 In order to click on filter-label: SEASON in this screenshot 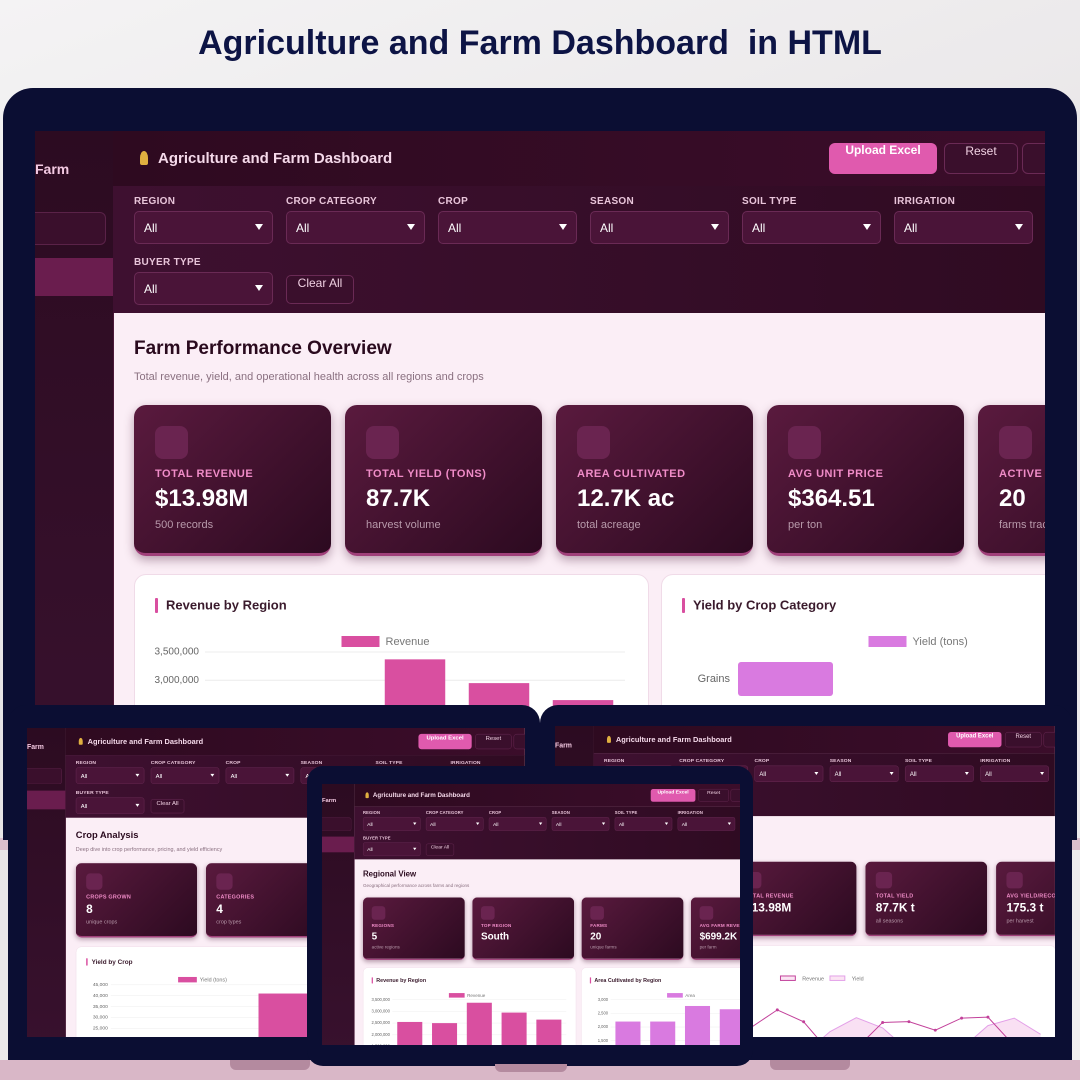, I will do `click(561, 813)`.